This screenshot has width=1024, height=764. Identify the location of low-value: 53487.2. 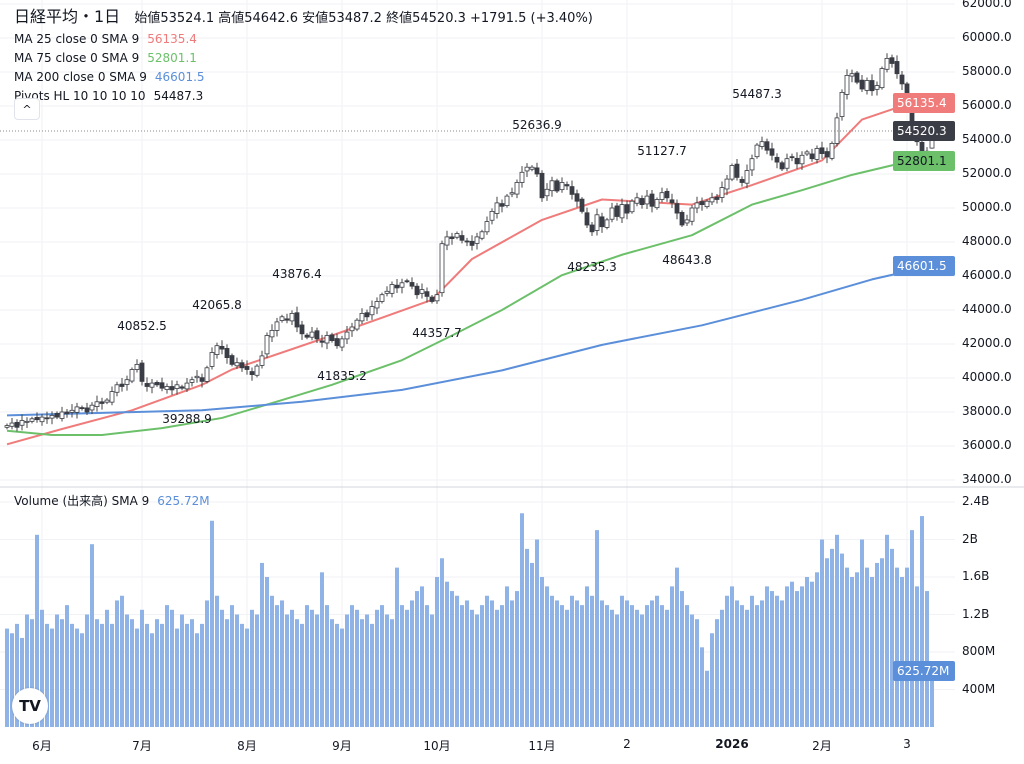
(355, 18).